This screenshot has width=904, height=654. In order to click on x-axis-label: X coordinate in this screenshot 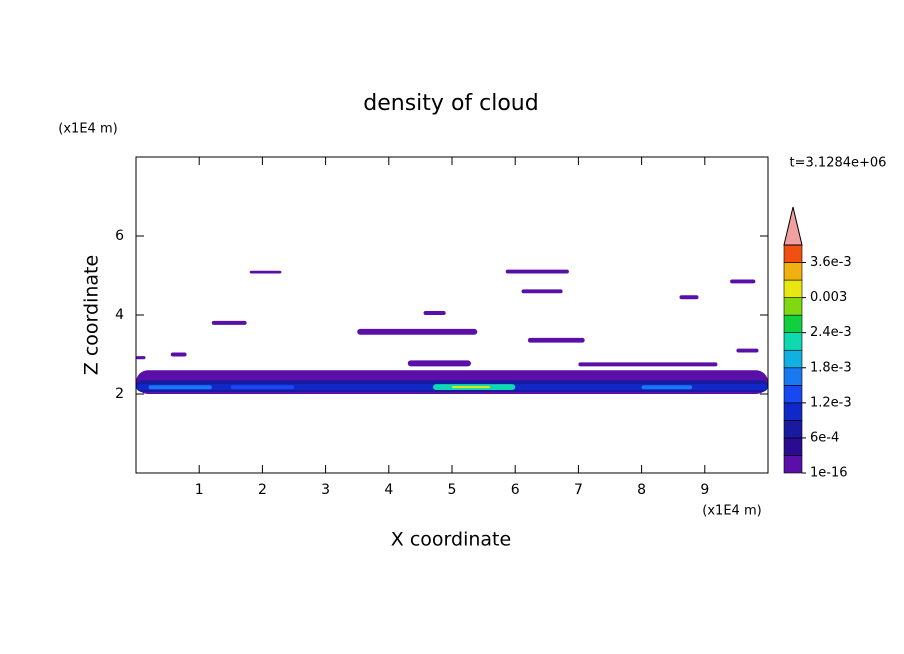, I will do `click(451, 540)`.